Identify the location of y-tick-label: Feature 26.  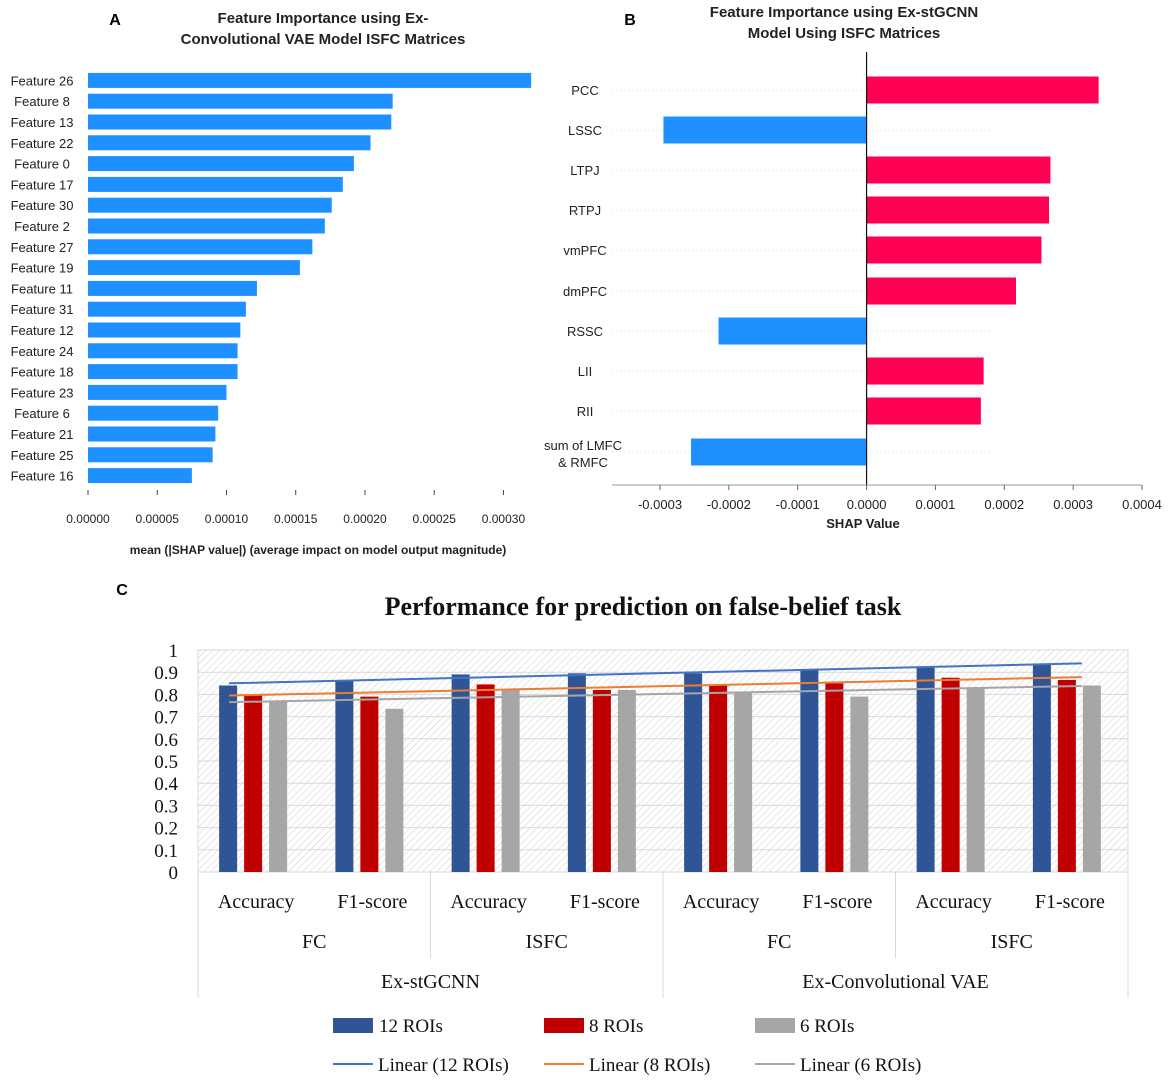
(42, 80).